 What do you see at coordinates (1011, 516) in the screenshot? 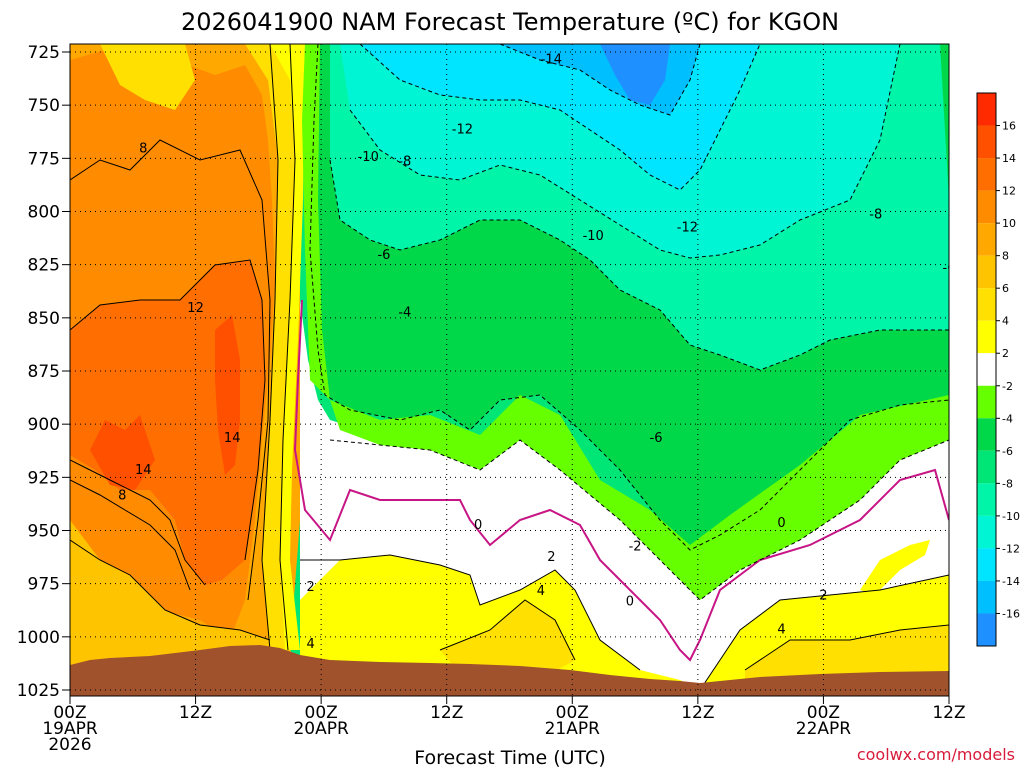
I see `colorbar-label: -10` at bounding box center [1011, 516].